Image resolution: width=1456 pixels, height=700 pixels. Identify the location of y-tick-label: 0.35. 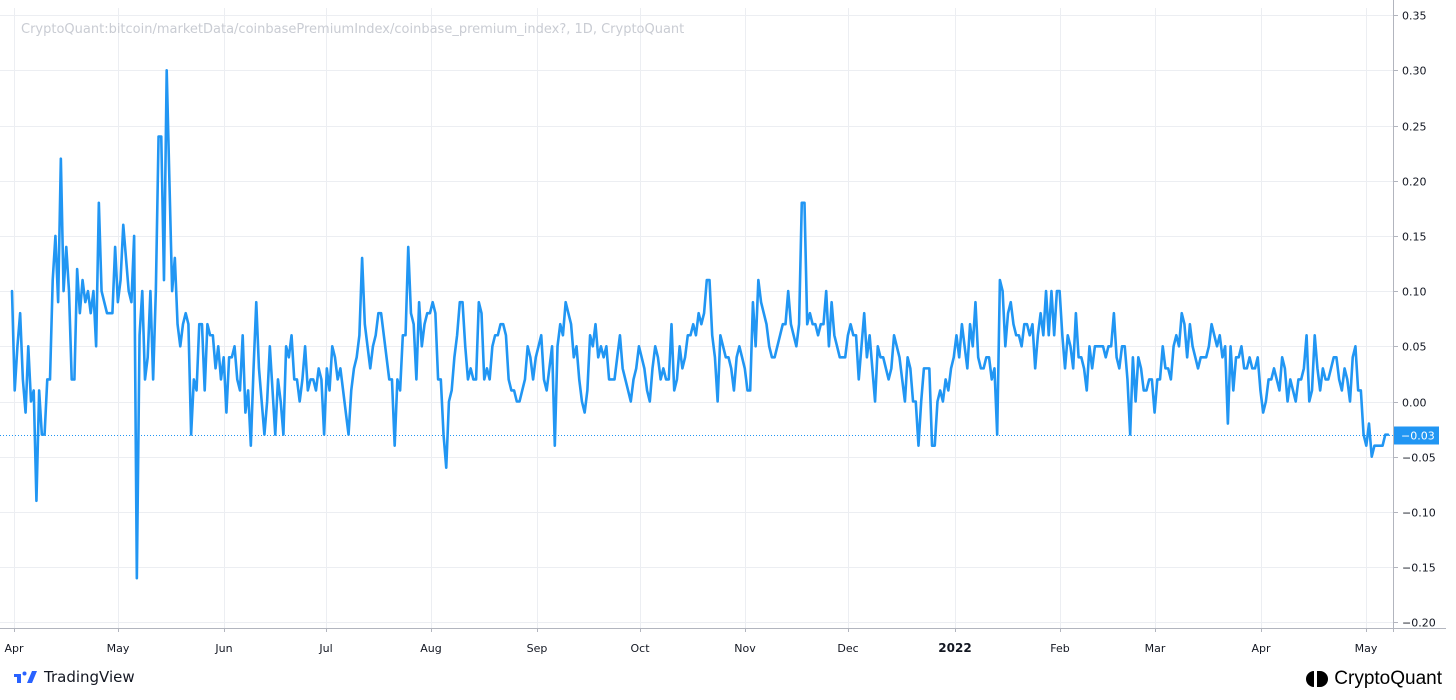
(1414, 16).